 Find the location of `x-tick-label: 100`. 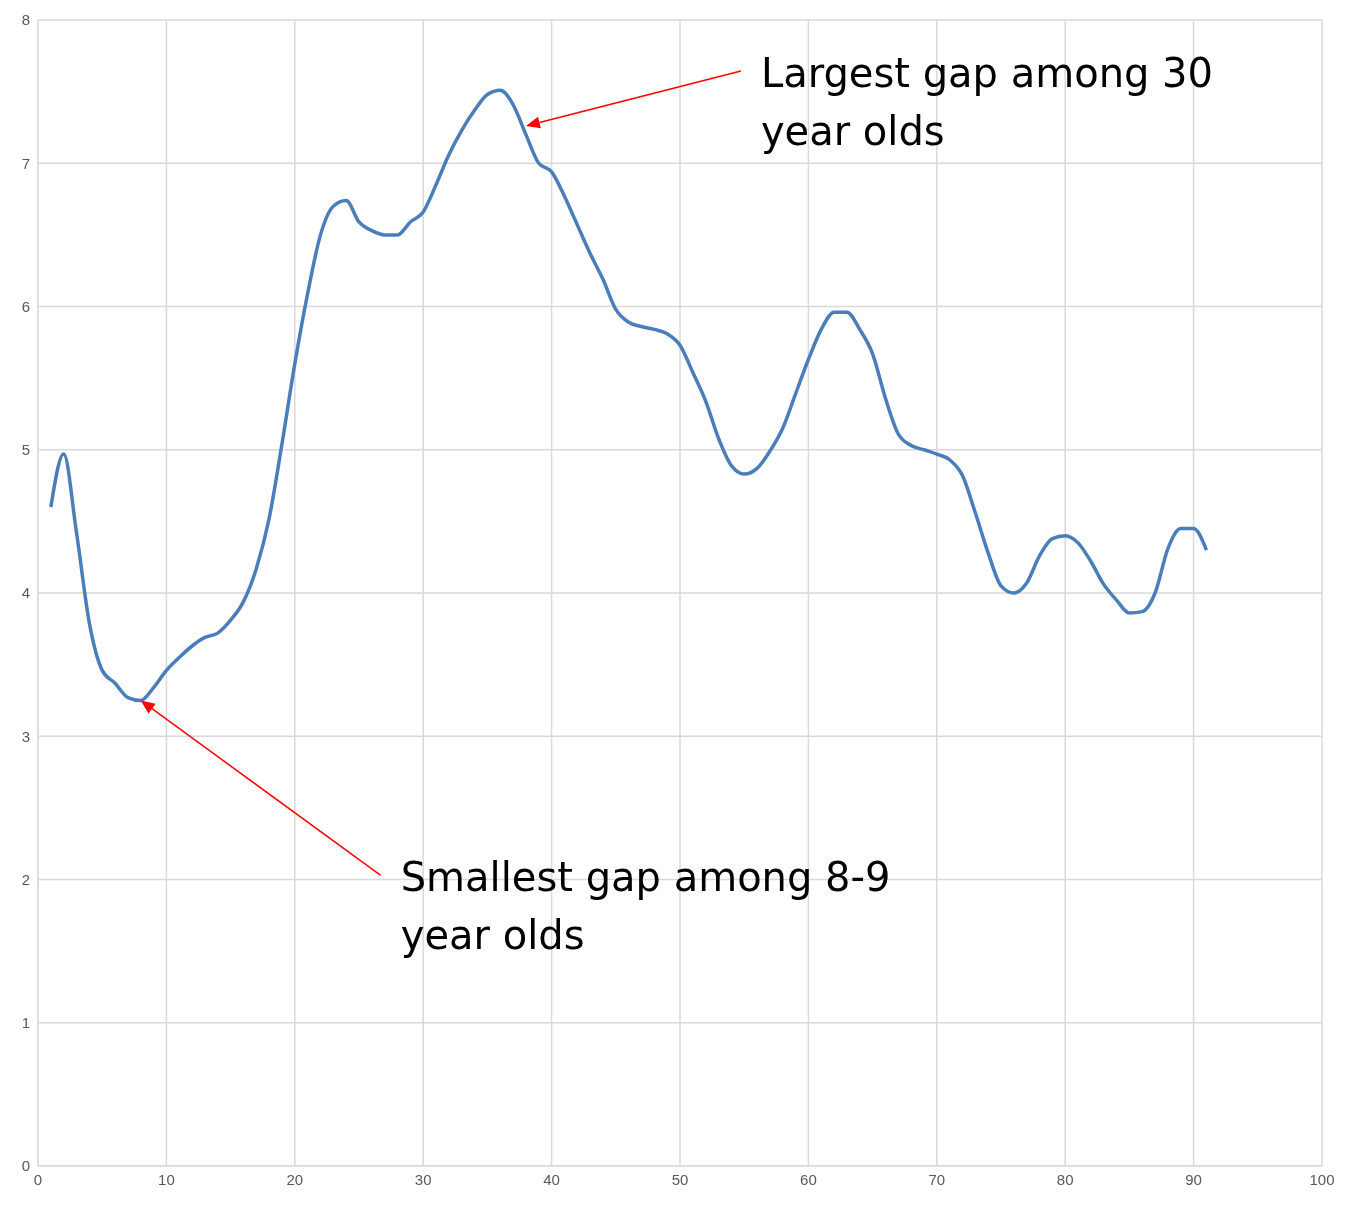

x-tick-label: 100 is located at coordinates (1322, 1179).